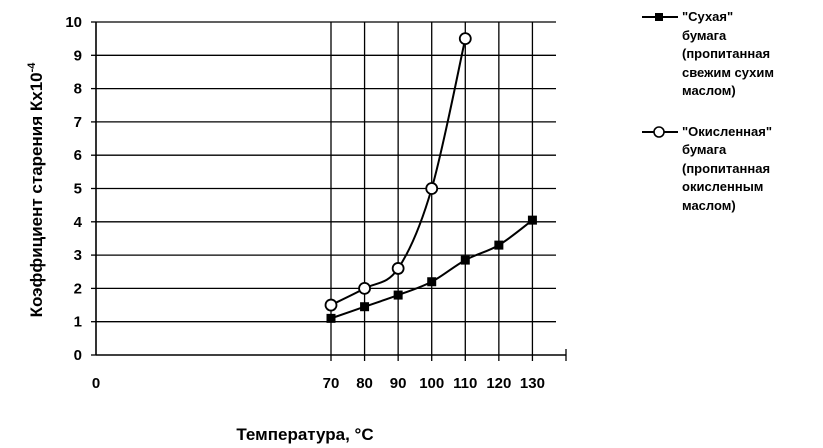 This screenshot has width=823, height=448. What do you see at coordinates (431, 383) in the screenshot?
I see `x-tick-label-100: 100` at bounding box center [431, 383].